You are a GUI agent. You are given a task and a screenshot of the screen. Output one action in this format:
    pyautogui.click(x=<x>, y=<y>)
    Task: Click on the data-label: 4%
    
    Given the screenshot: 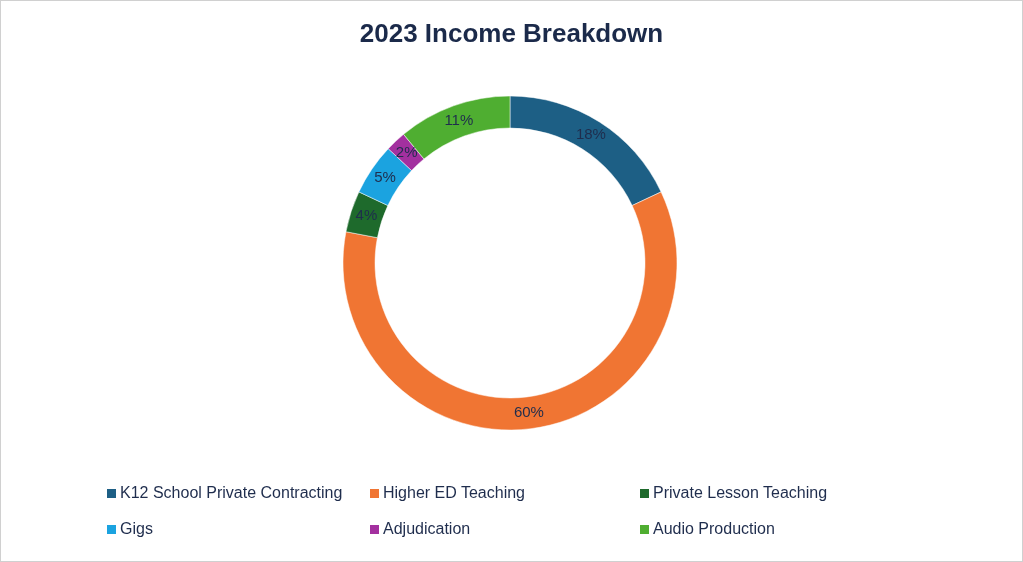 What is the action you would take?
    pyautogui.click(x=366, y=215)
    